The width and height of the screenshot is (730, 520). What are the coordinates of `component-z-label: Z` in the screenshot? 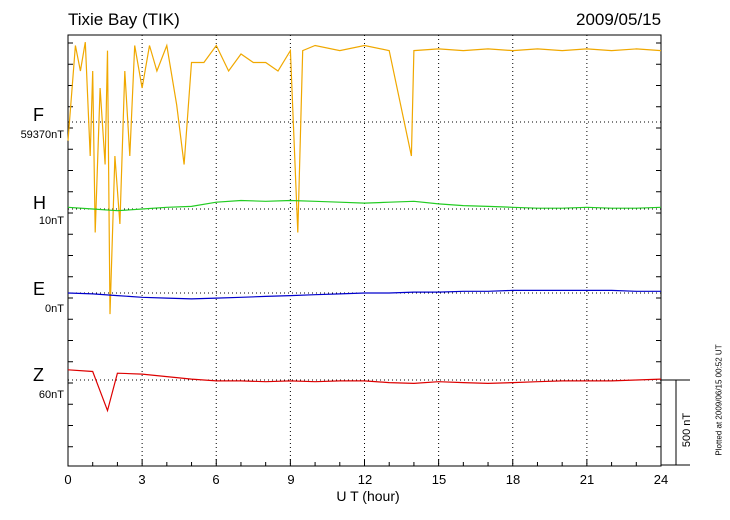 It's located at (38, 375).